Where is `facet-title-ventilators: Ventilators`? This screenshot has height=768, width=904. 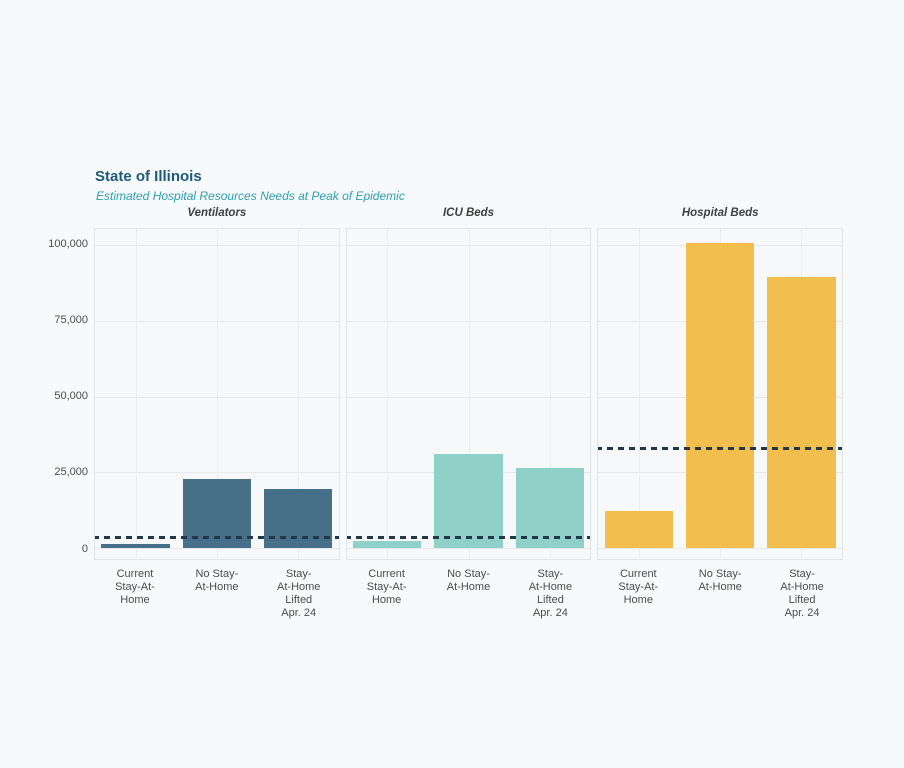
facet-title-ventilators: Ventilators is located at coordinates (217, 213).